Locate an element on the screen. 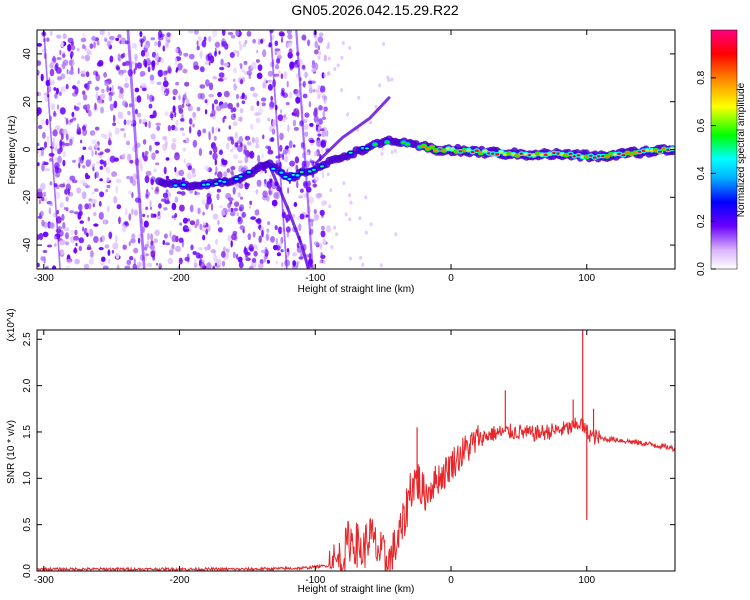 This screenshot has height=600, width=750. x-tick-label: -100 is located at coordinates (315, 278).